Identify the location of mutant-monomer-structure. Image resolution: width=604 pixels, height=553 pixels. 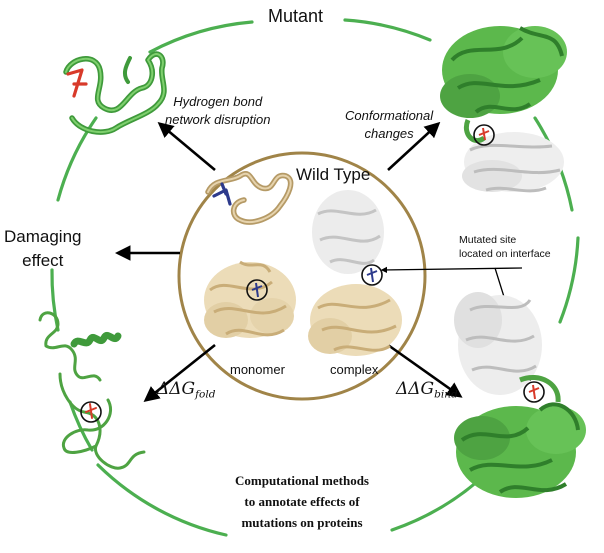
(92, 390).